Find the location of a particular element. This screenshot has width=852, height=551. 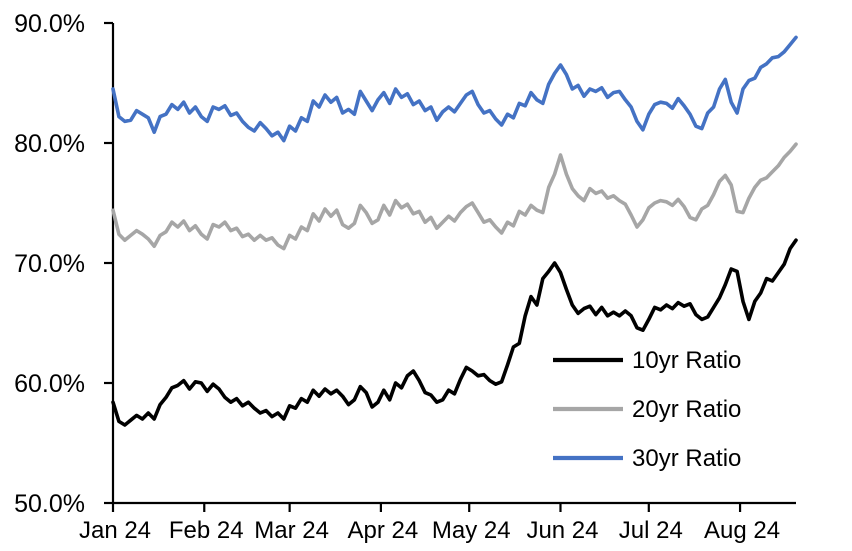

legend-label-10yr: 10yr Ratio is located at coordinates (686, 360).